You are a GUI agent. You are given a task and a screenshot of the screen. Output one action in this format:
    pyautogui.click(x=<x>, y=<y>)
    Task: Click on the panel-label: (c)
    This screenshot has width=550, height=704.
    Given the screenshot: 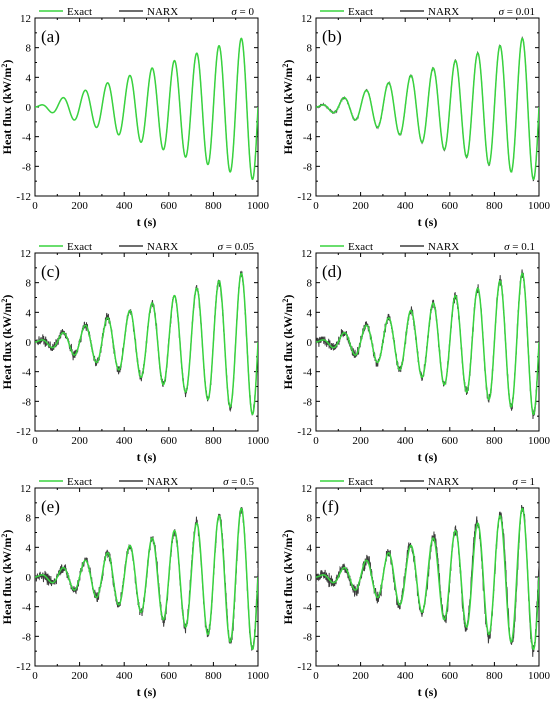 What is the action you would take?
    pyautogui.click(x=50, y=271)
    